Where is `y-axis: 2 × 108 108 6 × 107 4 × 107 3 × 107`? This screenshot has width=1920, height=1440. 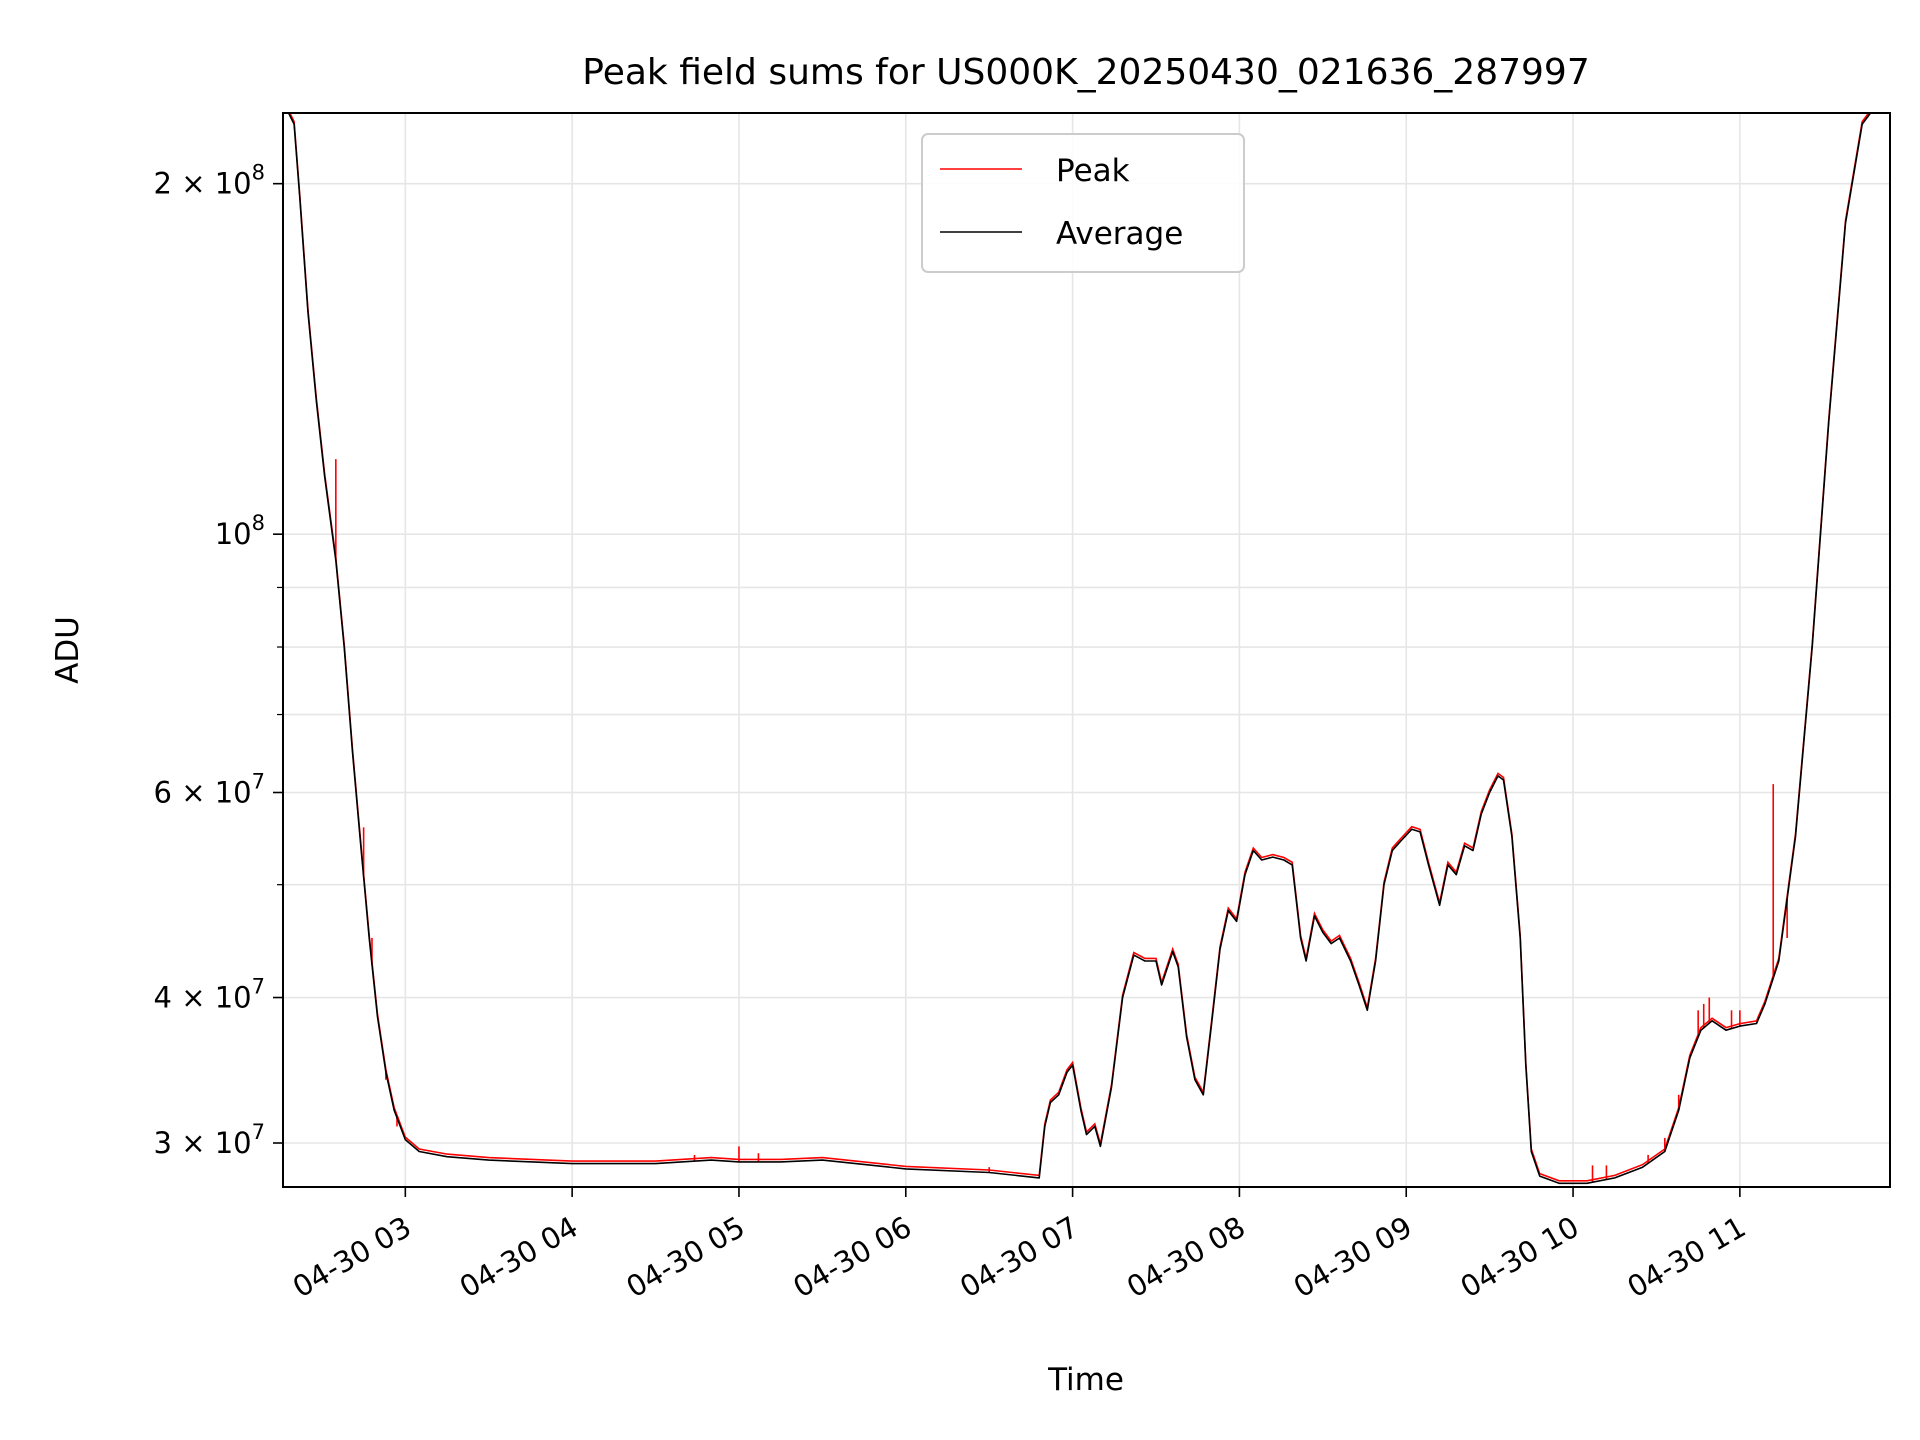 y-axis: 2 × 108 108 6 × 107 4 × 107 3 × 107 is located at coordinates (218, 660).